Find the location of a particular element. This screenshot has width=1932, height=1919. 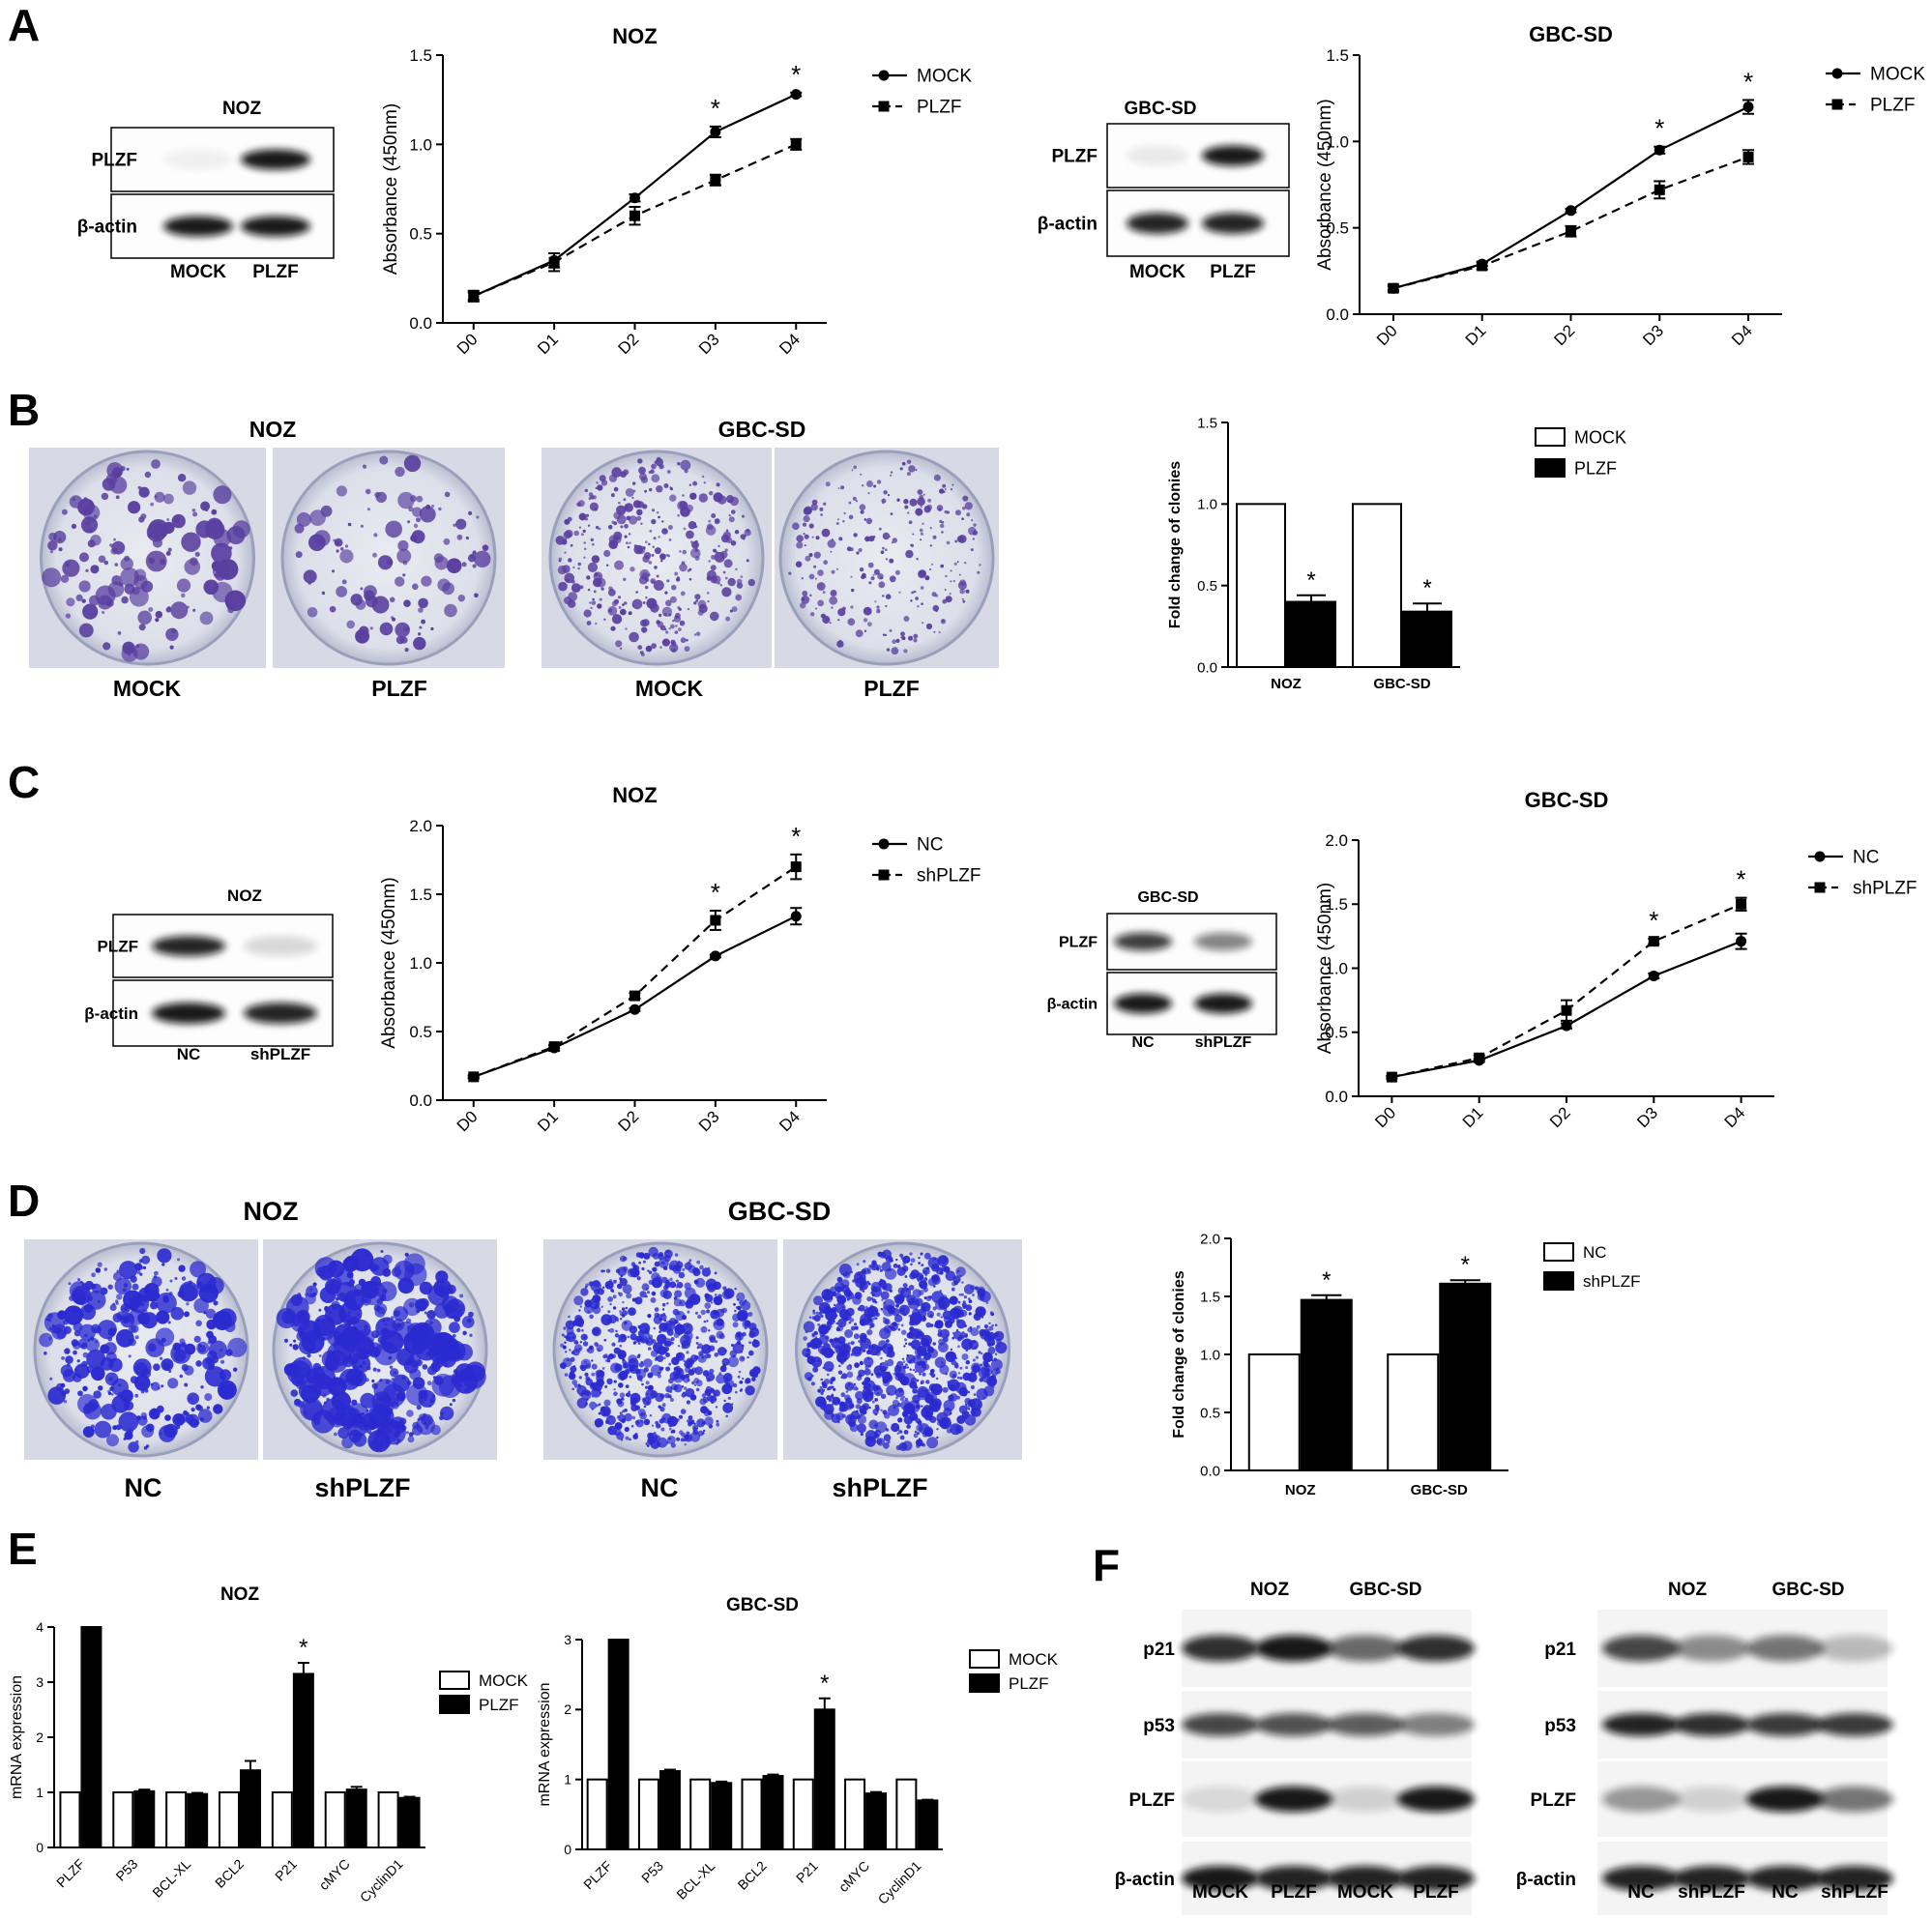

legend-marker is located at coordinates (884, 844).